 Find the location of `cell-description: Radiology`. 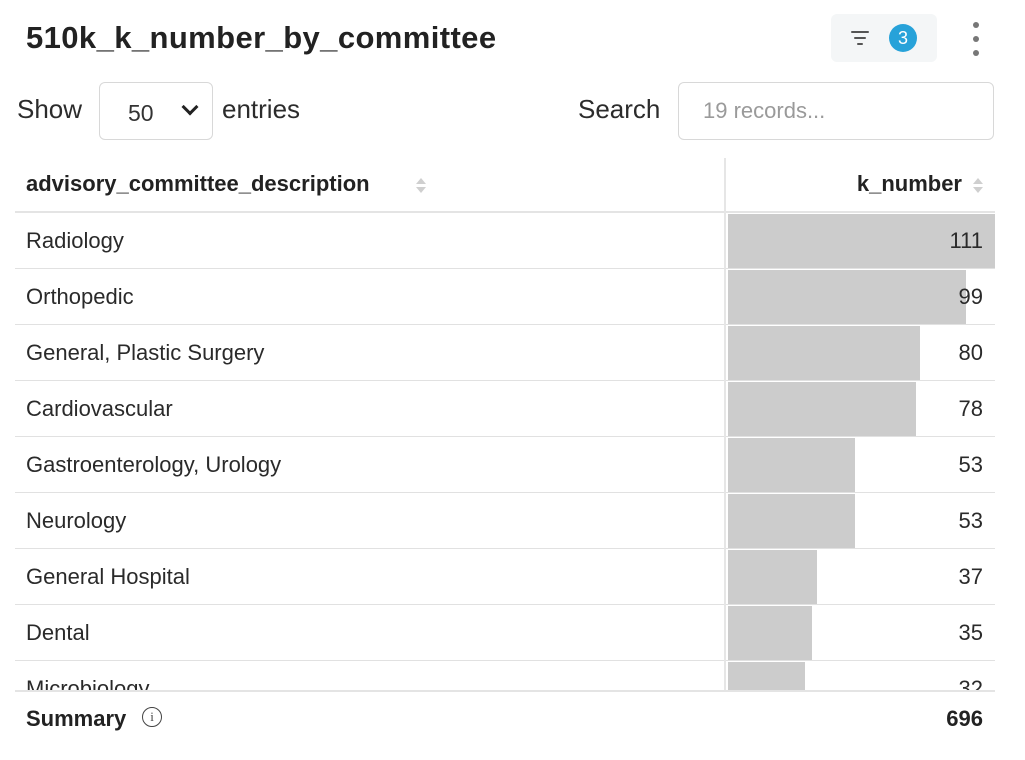

cell-description: Radiology is located at coordinates (75, 240).